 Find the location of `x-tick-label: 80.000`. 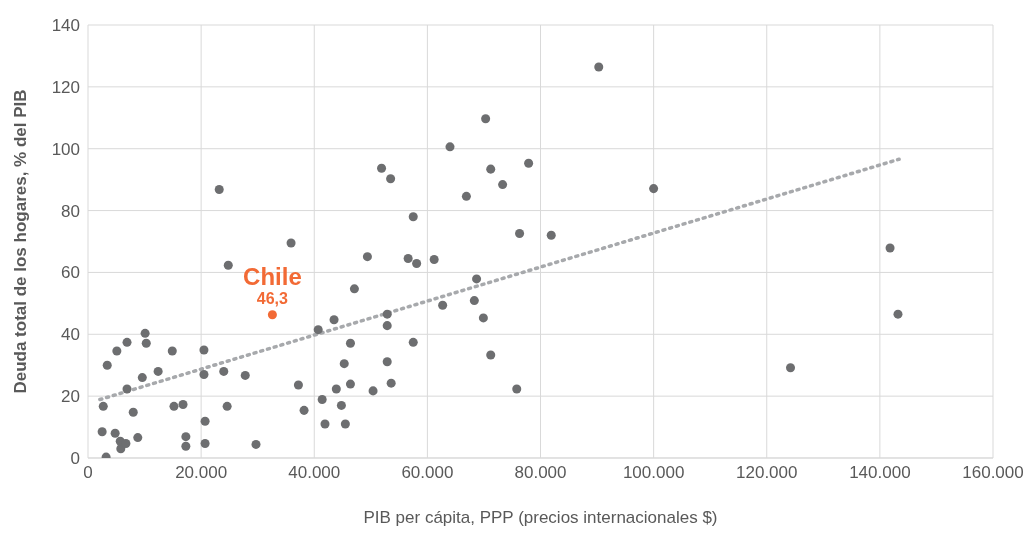

x-tick-label: 80.000 is located at coordinates (540, 473).